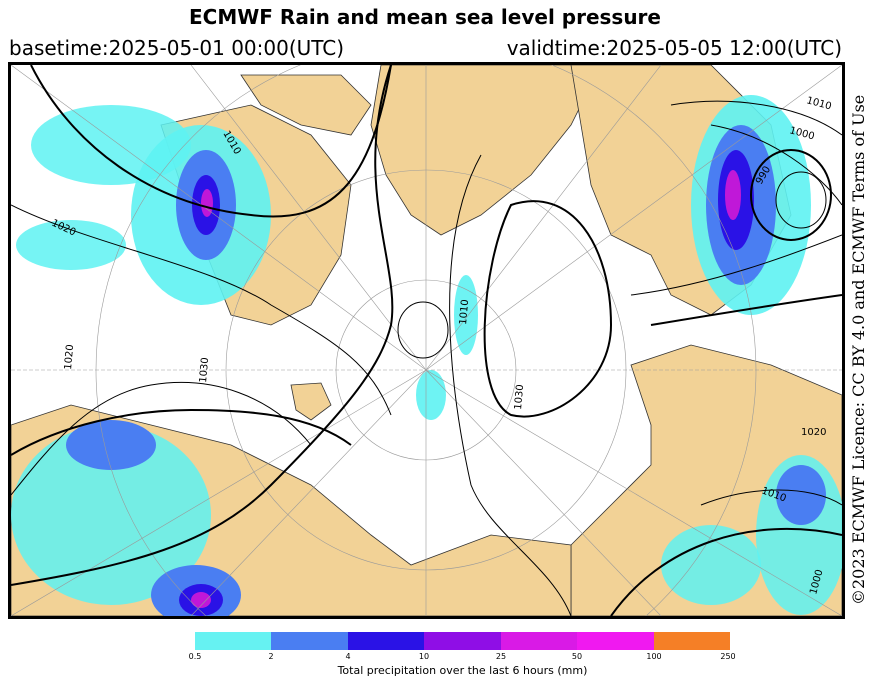  Describe the element at coordinates (425, 17) in the screenshot. I see `map-title: ECMWF Rain and mean sea level pressure` at that location.